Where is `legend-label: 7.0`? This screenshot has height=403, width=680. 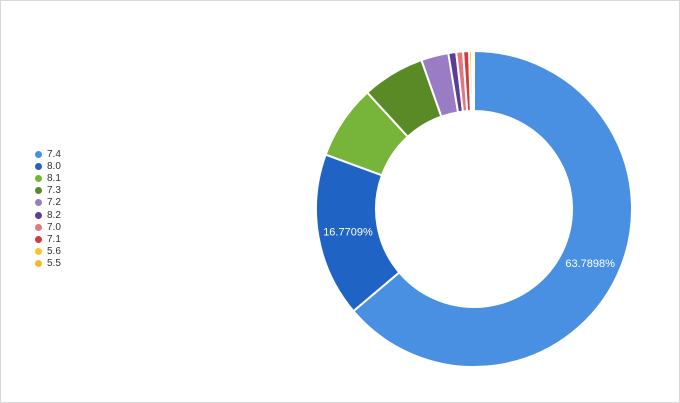 legend-label: 7.0 is located at coordinates (54, 227).